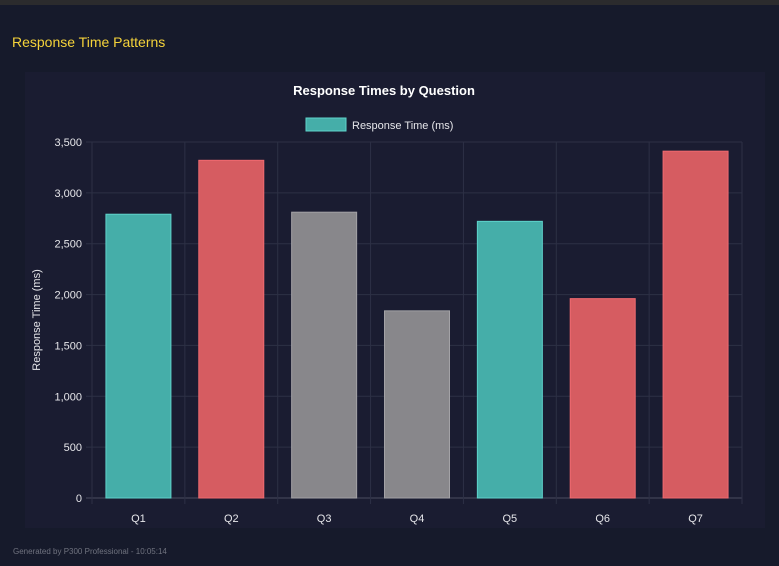  Describe the element at coordinates (509, 359) in the screenshot. I see `bar-q5` at that location.